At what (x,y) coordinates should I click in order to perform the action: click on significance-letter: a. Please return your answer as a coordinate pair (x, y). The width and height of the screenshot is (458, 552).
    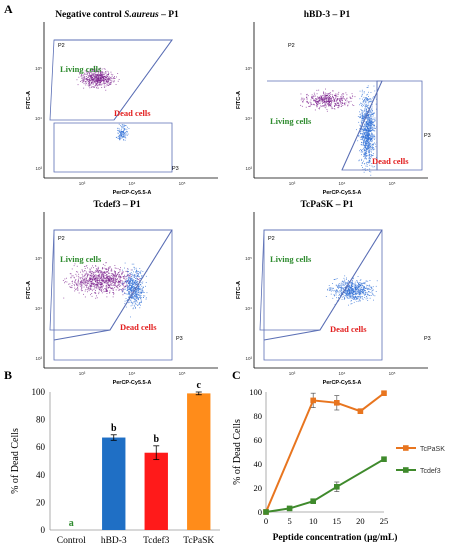
    Looking at the image, I should click on (71, 523).